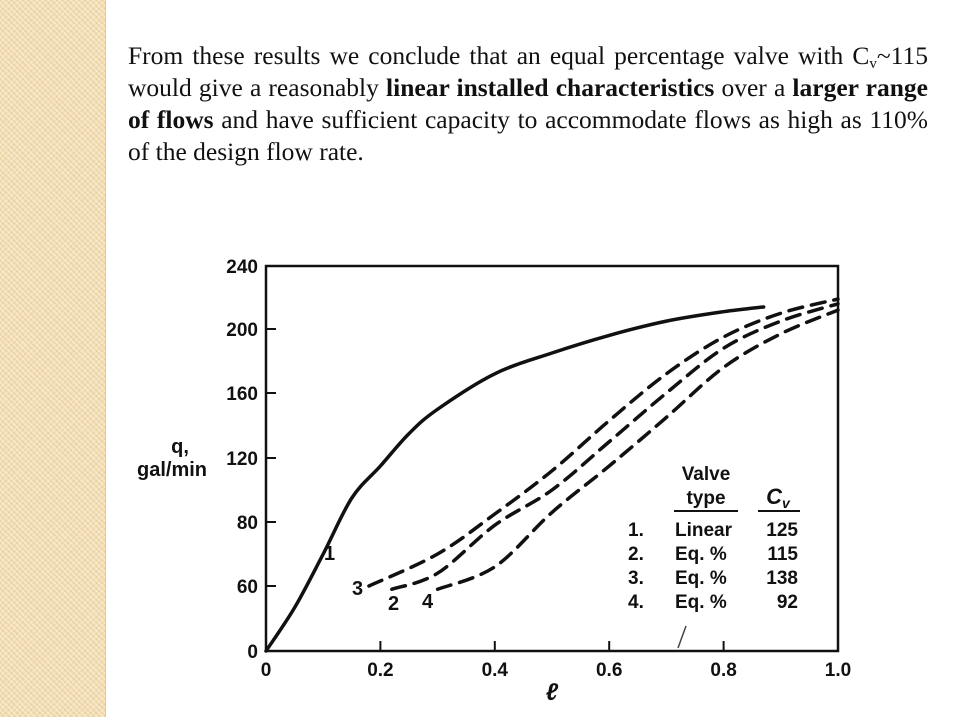 This screenshot has width=957, height=722. I want to click on x-tick-label: 0.8, so click(723, 670).